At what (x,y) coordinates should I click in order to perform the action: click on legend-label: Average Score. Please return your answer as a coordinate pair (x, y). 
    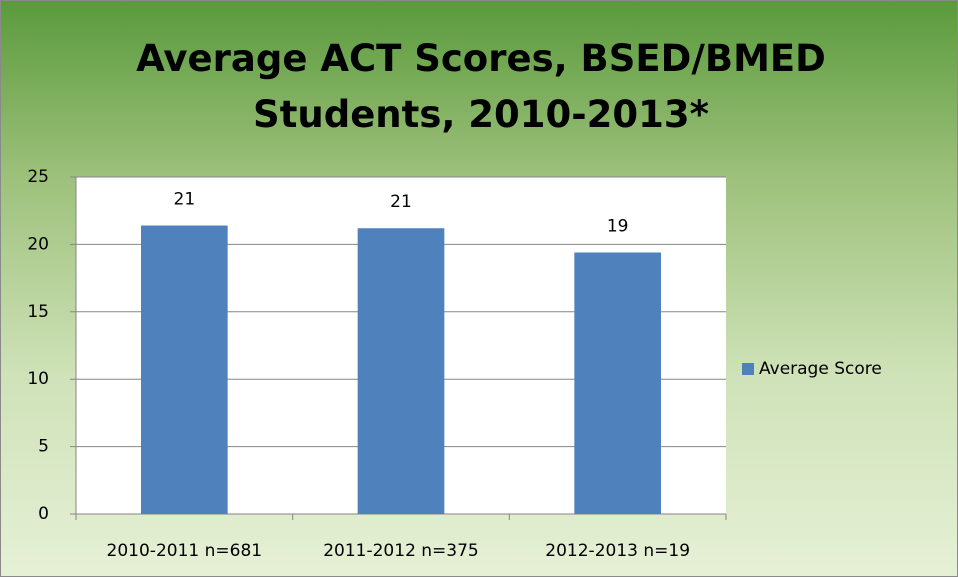
    Looking at the image, I should click on (820, 369).